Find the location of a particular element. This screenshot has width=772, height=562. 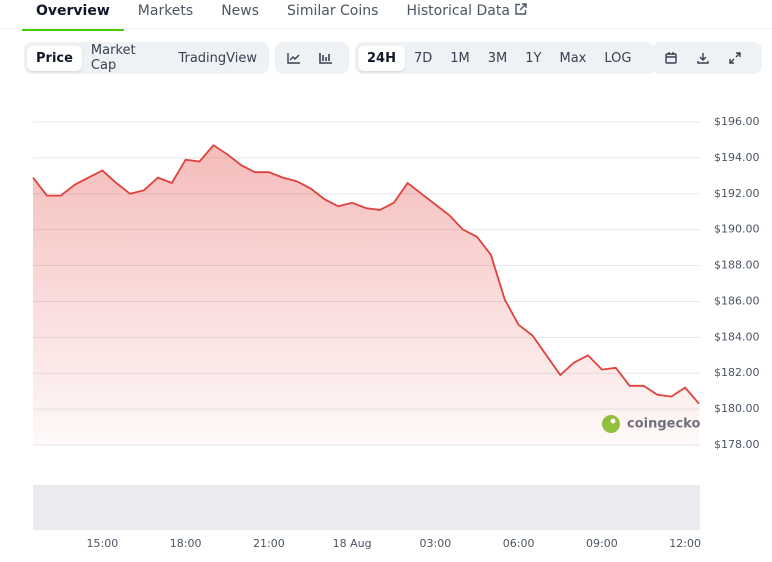

chart-style-group is located at coordinates (312, 58).